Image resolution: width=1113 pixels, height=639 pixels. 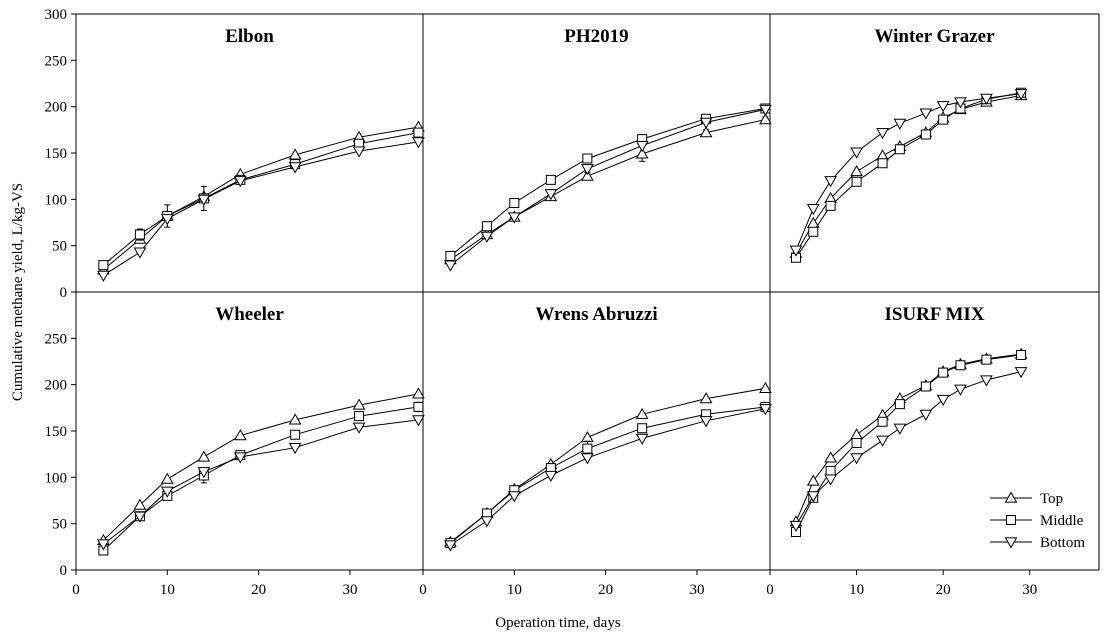 What do you see at coordinates (64, 293) in the screenshot?
I see `y-tick-label: 0` at bounding box center [64, 293].